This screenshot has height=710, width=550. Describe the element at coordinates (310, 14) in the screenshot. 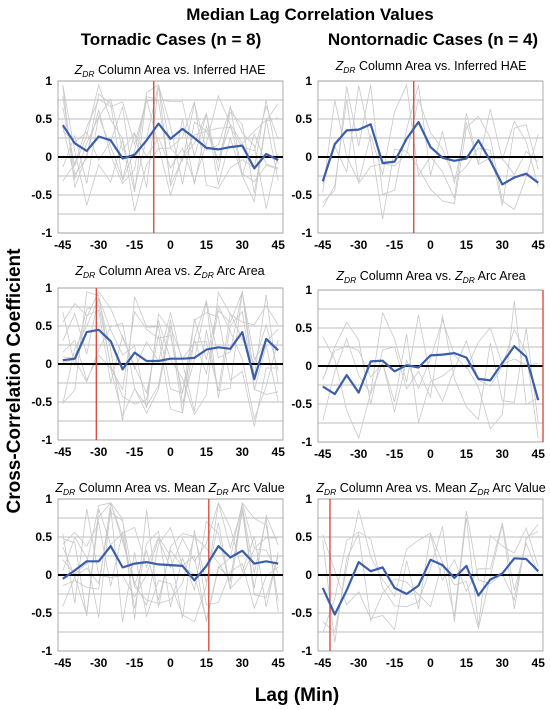

I see `figure-title: Median Lag Correlation Values` at that location.